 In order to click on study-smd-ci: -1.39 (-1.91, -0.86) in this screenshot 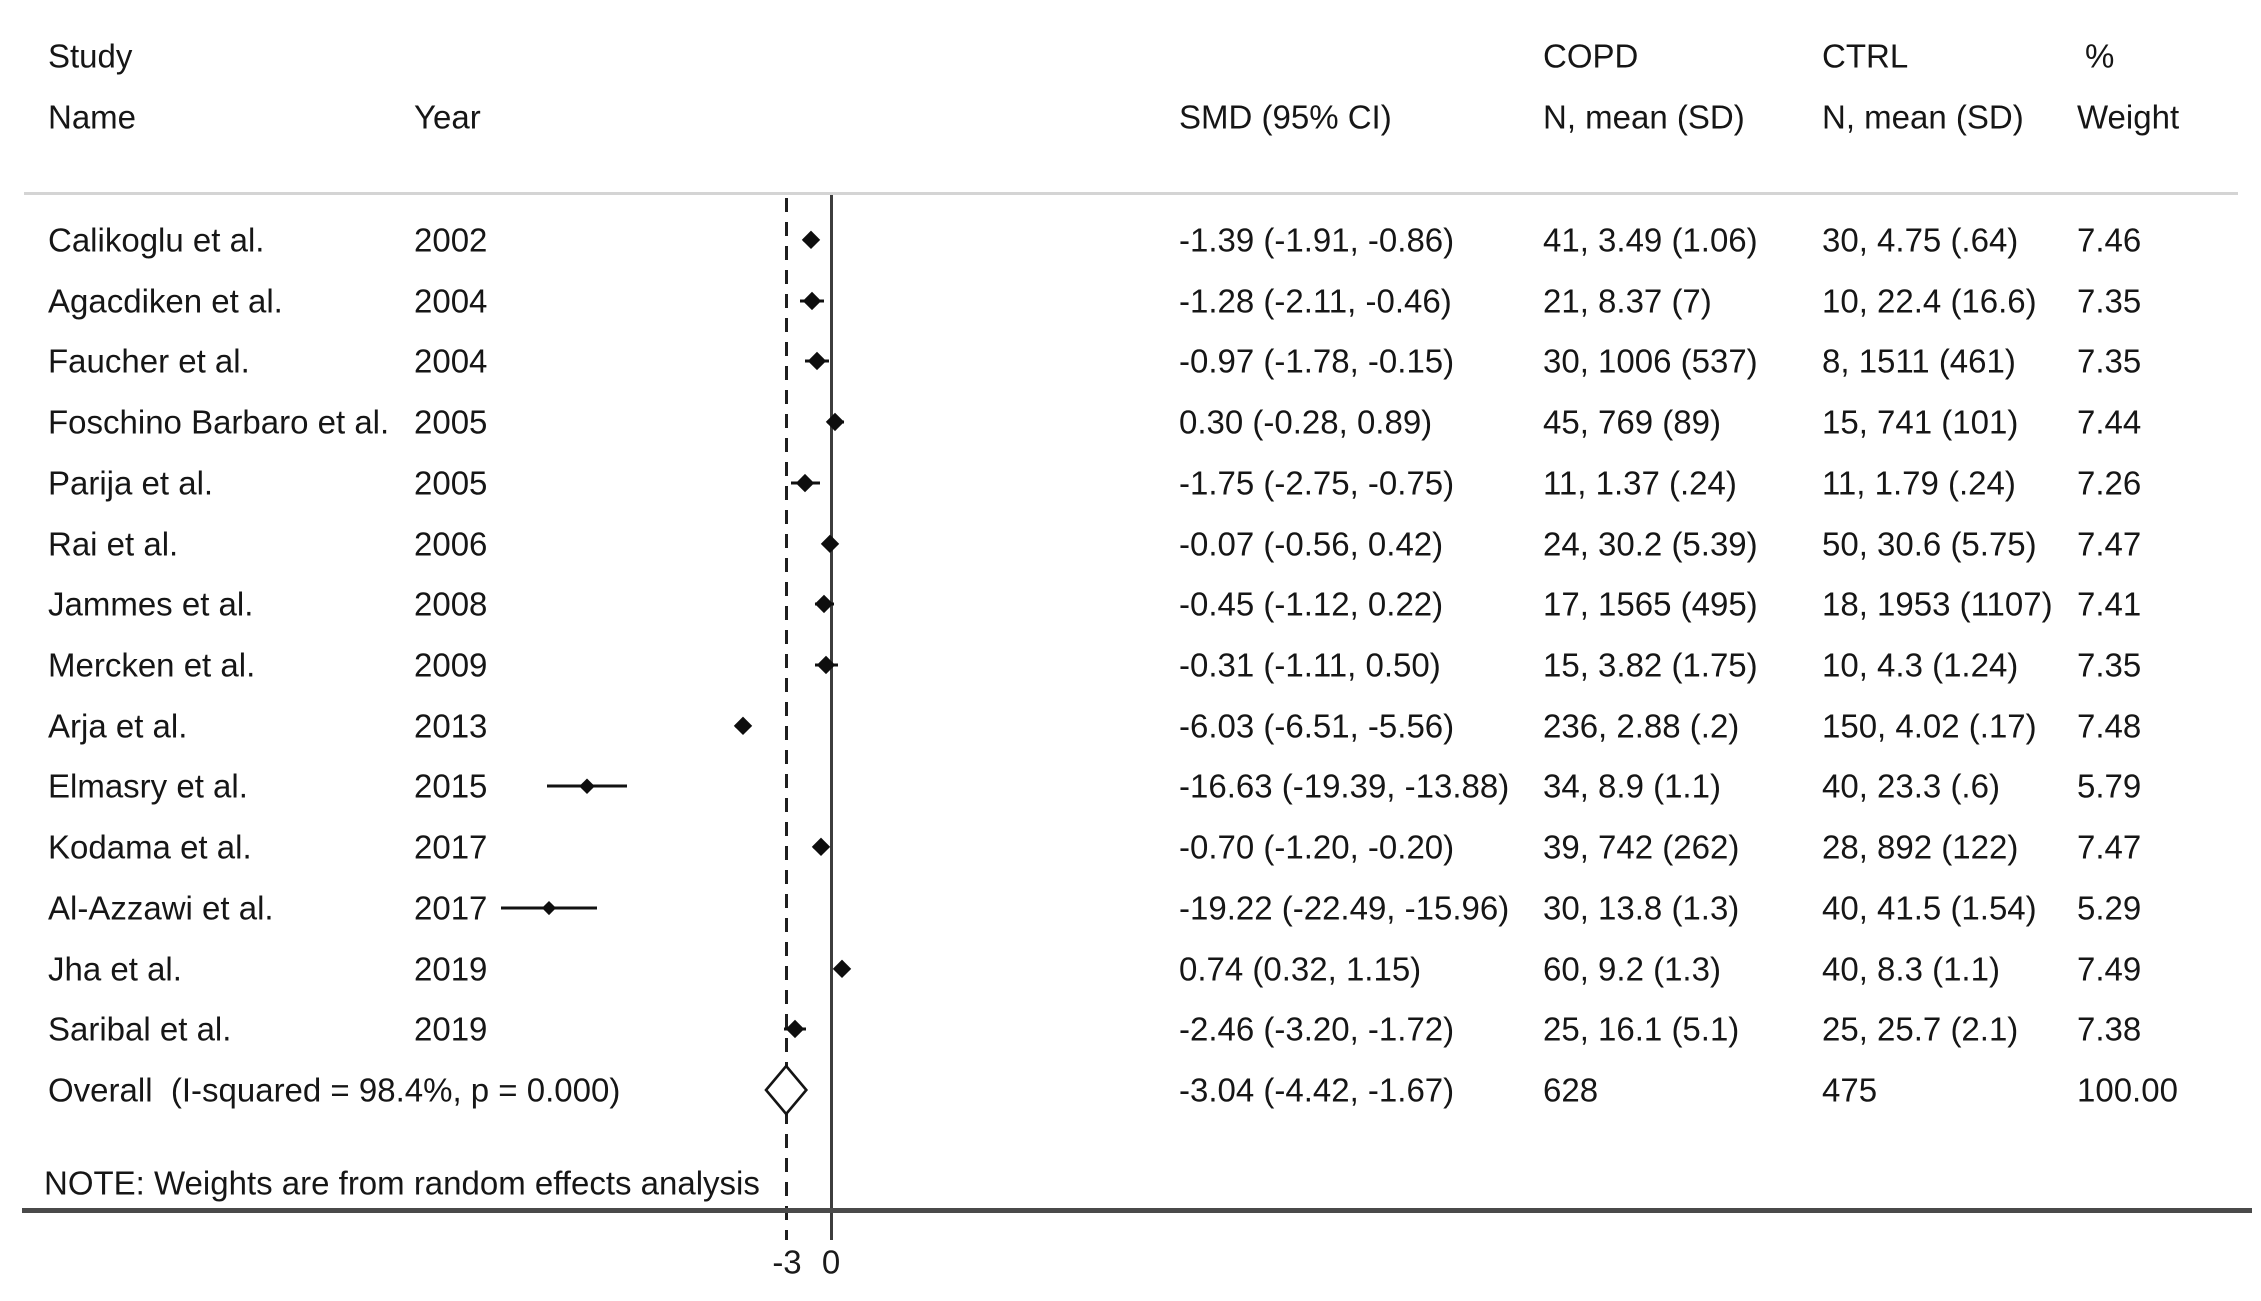, I will do `click(1317, 240)`.